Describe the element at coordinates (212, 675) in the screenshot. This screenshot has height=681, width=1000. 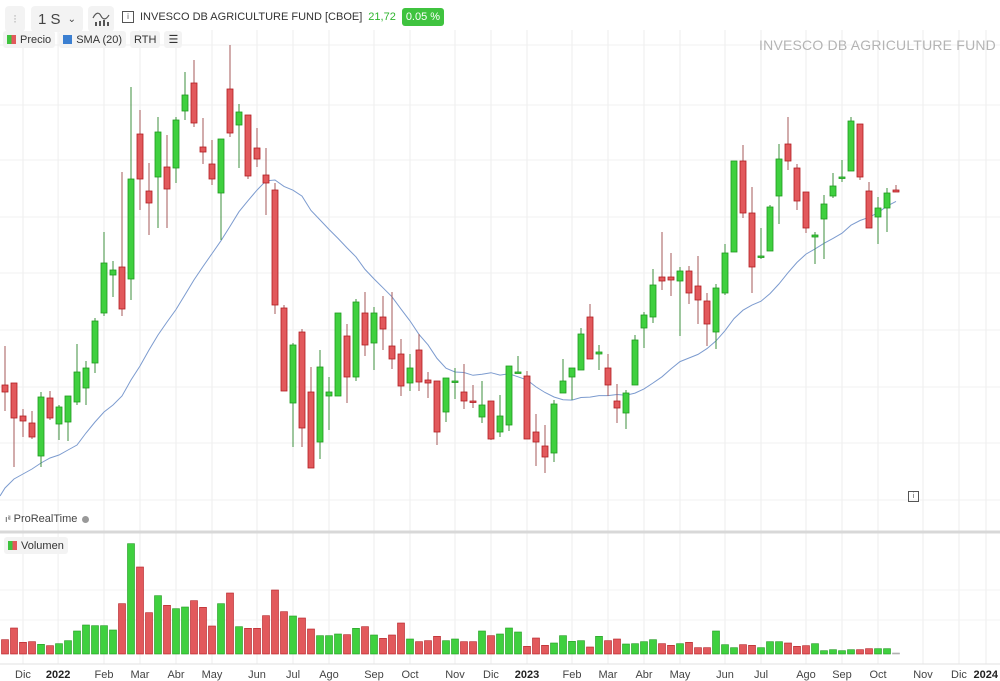
I see `x-tick-label: May` at that location.